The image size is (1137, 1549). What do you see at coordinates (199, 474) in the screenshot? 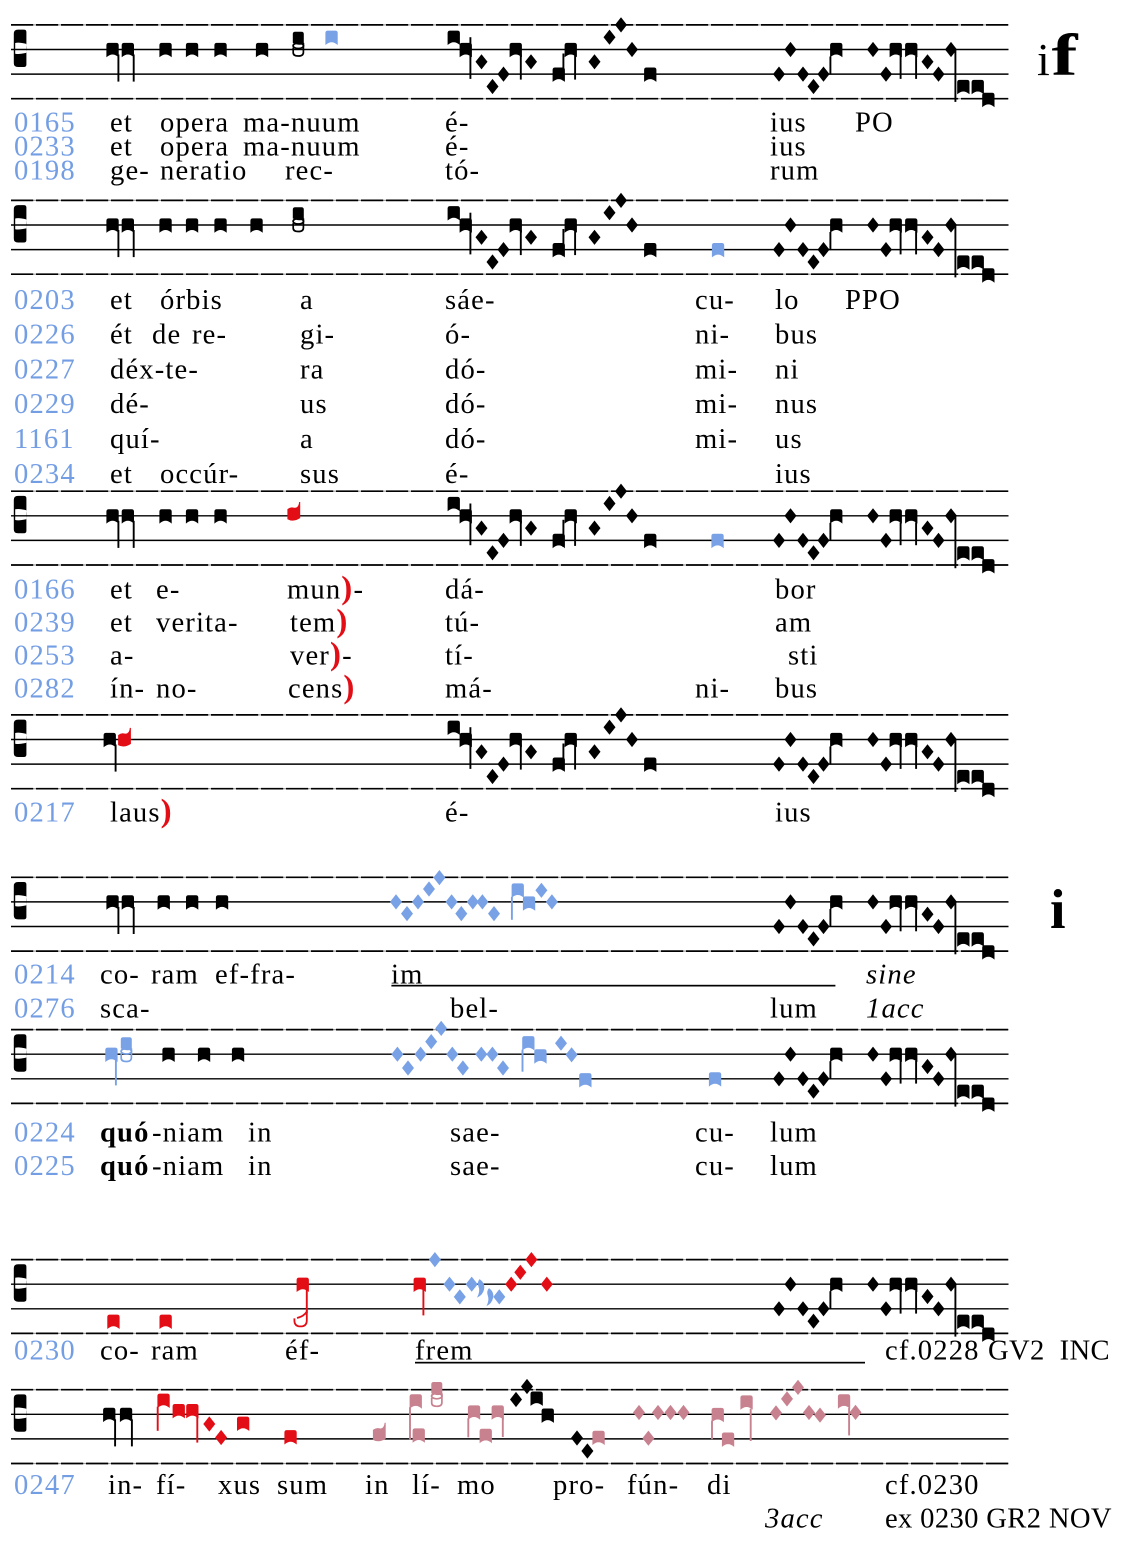
I see `svg-text: occúr-` at bounding box center [199, 474].